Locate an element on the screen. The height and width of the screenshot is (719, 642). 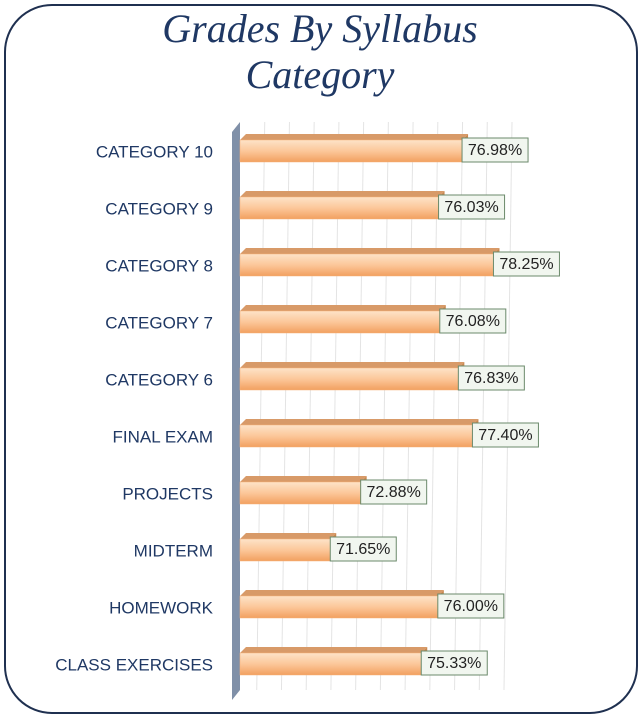
value-label: 72.88% is located at coordinates (394, 492).